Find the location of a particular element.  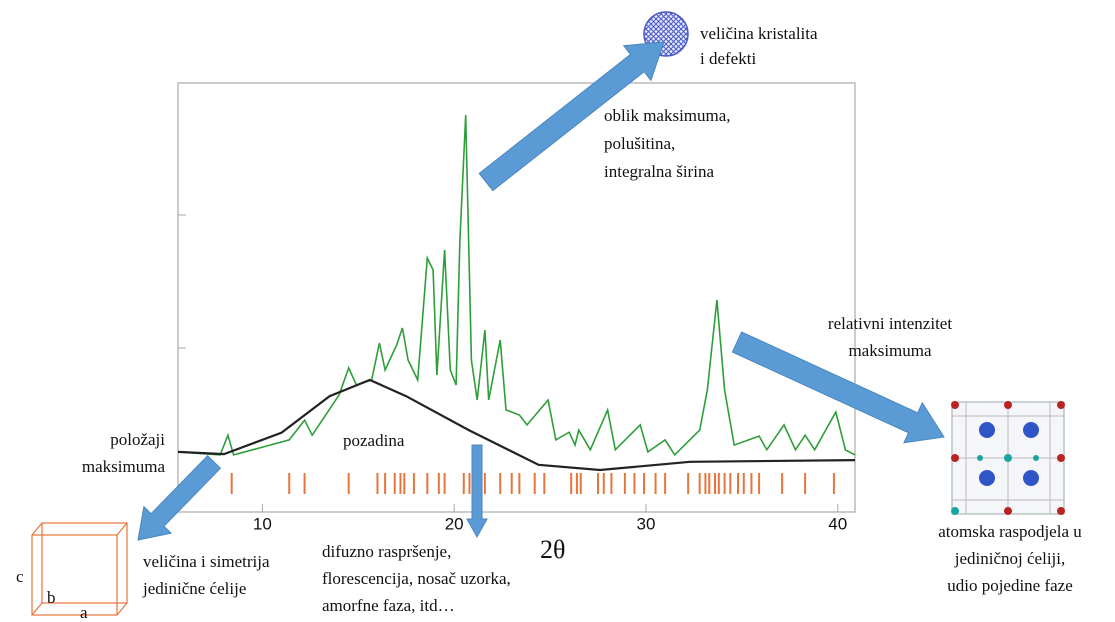

axis-label: c is located at coordinates (20, 576).